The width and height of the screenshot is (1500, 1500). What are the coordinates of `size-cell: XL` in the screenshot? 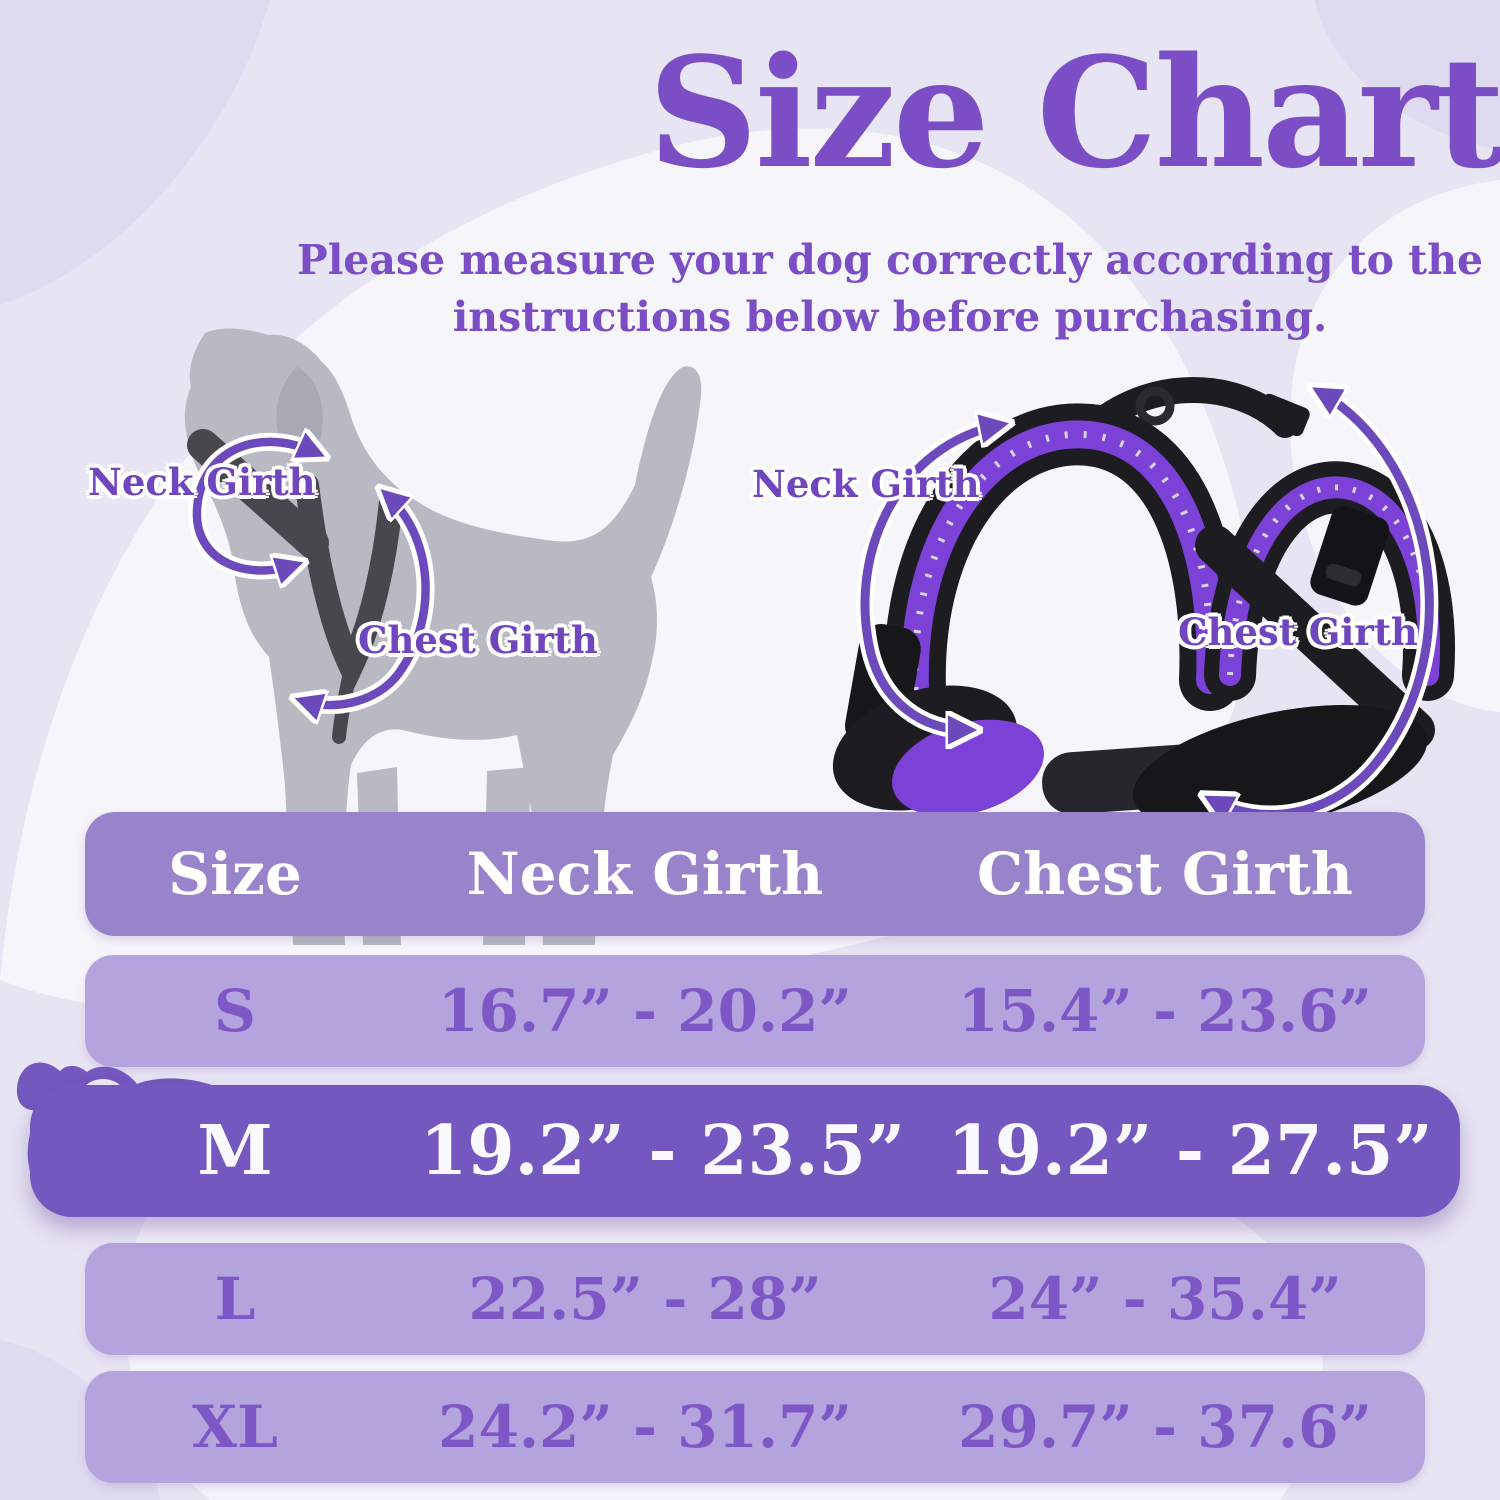 It's located at (235, 1427).